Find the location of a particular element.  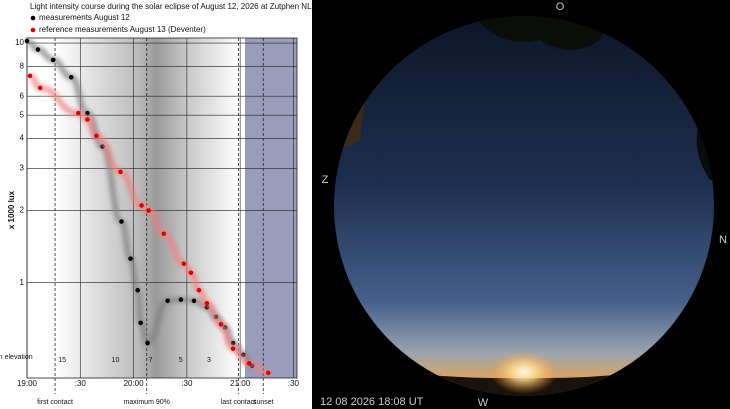

sun-elevation-value: 10 is located at coordinates (116, 360).